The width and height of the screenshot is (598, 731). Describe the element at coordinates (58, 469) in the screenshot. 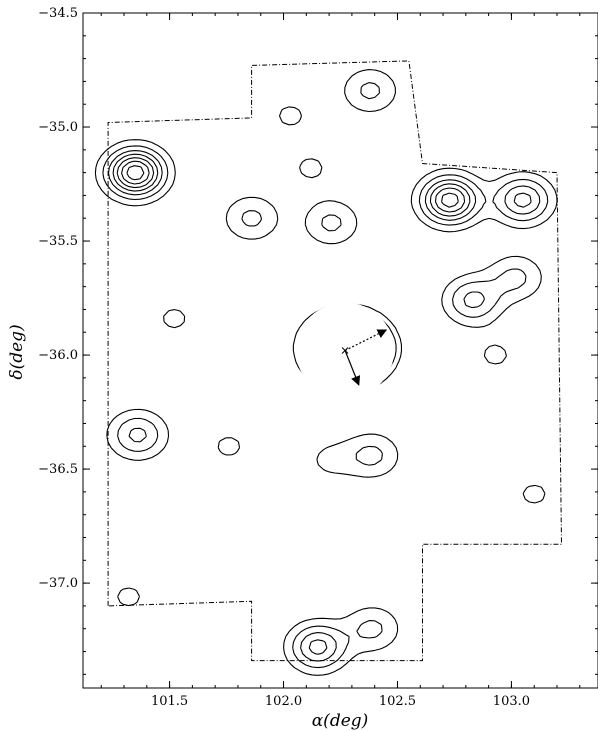

I see `y-tick-label: −36.5` at that location.